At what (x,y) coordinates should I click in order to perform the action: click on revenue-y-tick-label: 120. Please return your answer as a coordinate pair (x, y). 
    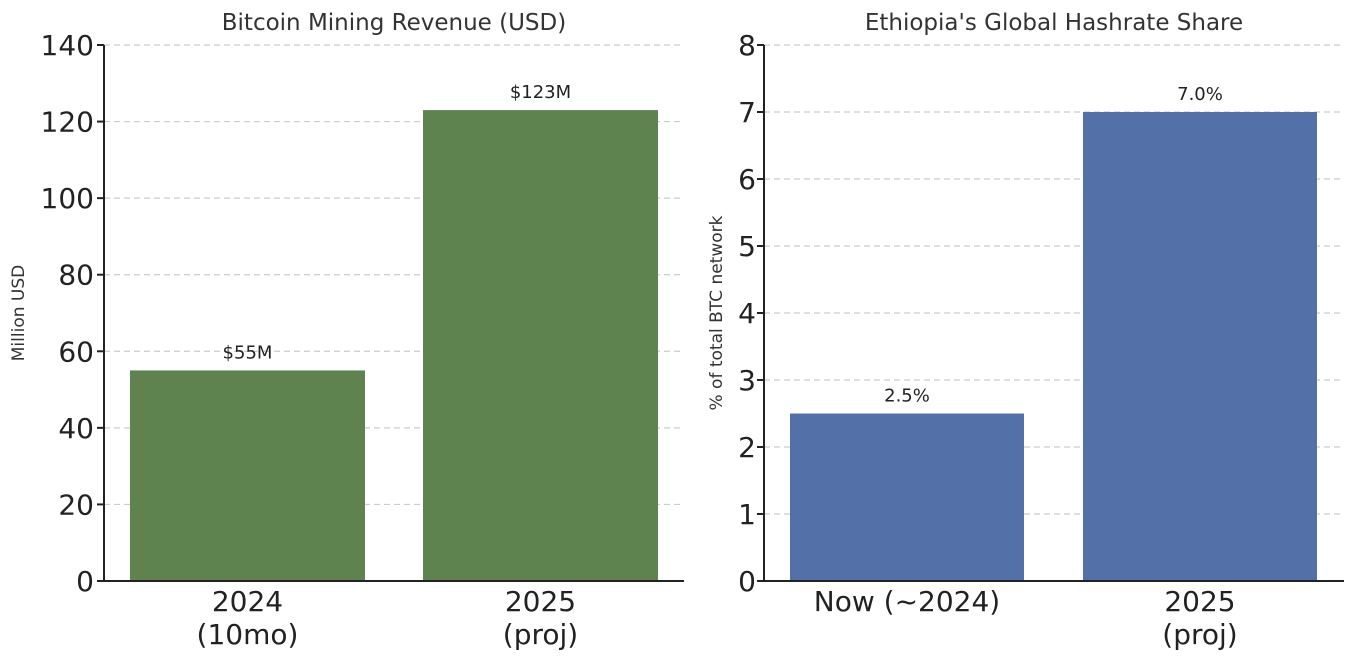
    Looking at the image, I should click on (67, 122).